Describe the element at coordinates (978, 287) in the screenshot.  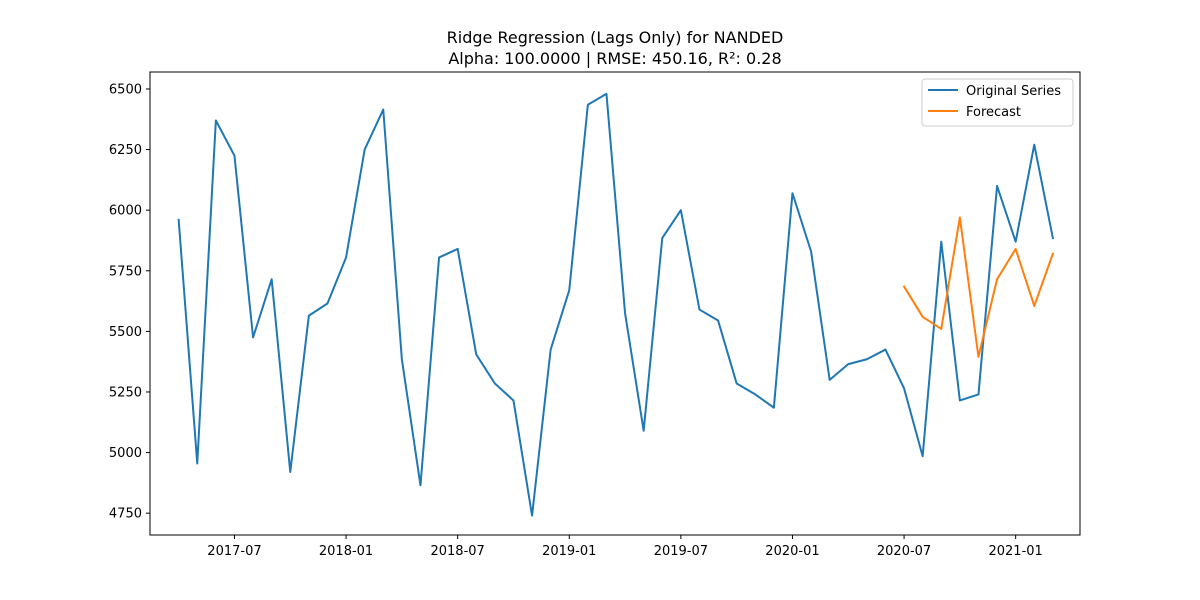
I see `series-line-forecast` at that location.